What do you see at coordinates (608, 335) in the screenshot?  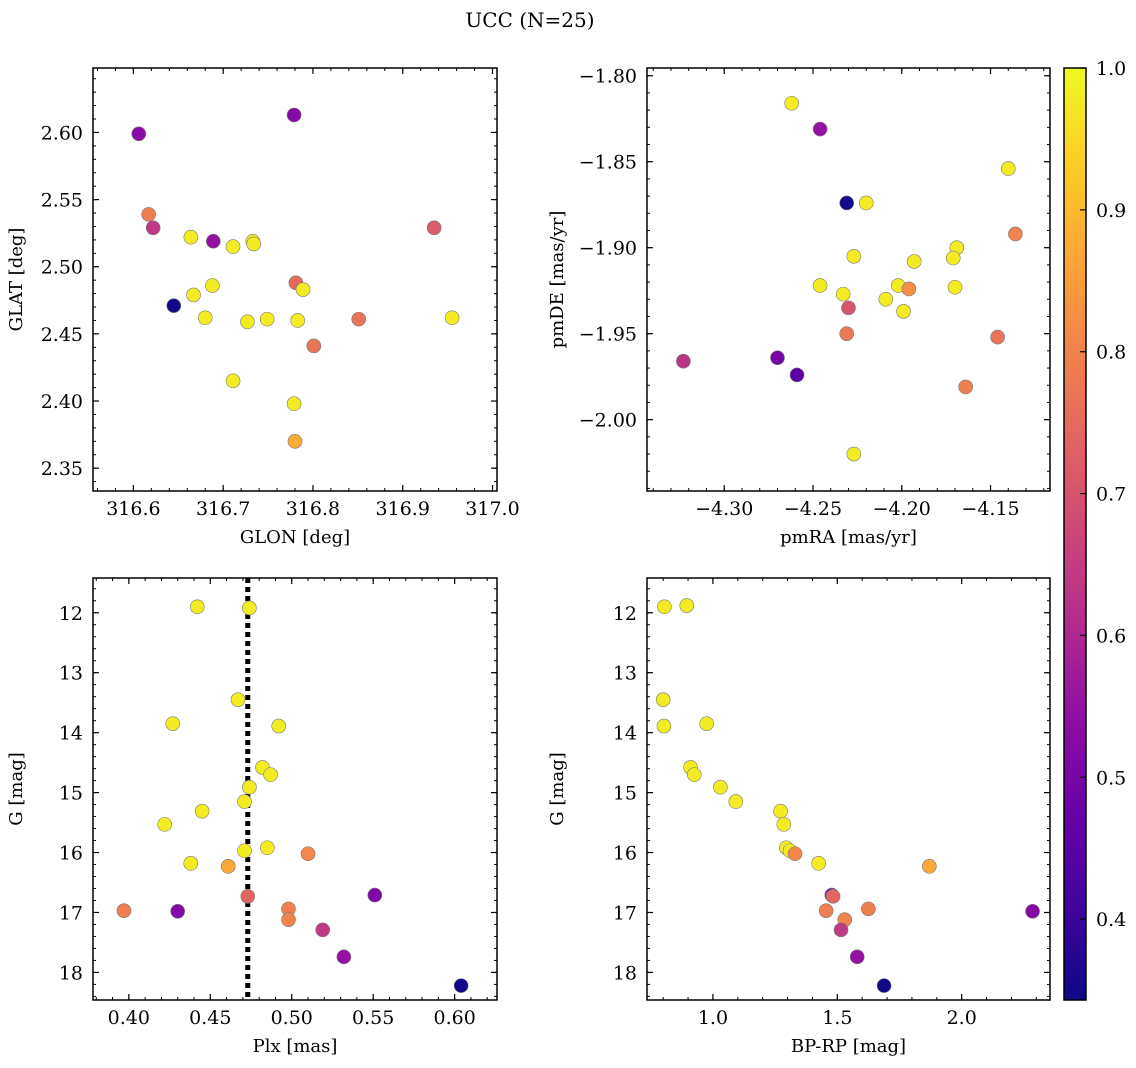 I see `y-tick-label: −1.95` at bounding box center [608, 335].